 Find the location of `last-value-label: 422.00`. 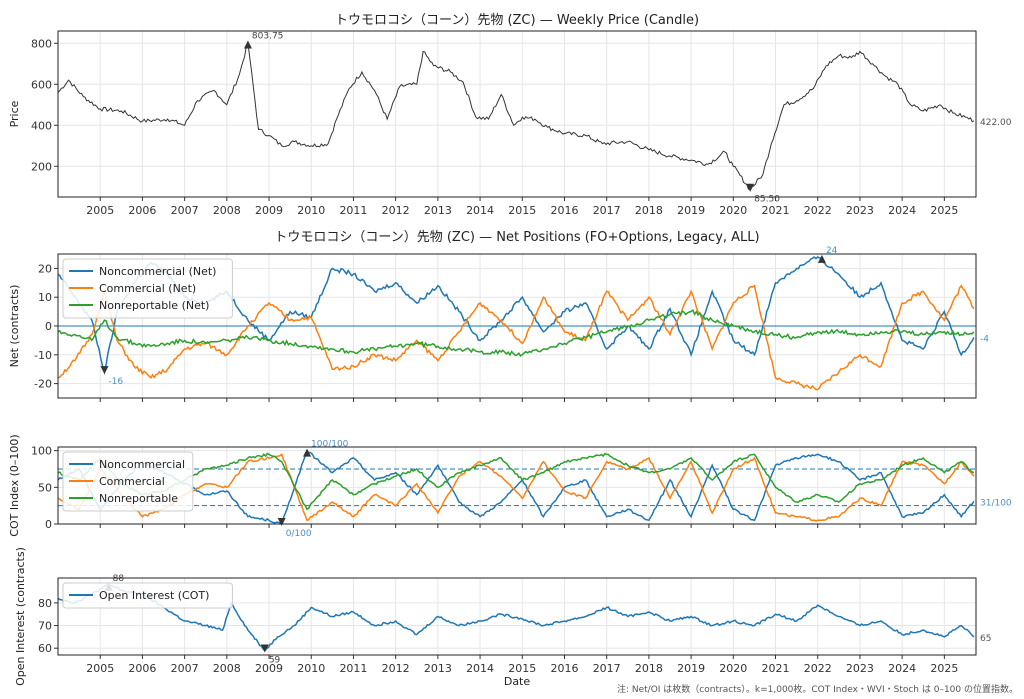

last-value-label: 422.00 is located at coordinates (996, 123).